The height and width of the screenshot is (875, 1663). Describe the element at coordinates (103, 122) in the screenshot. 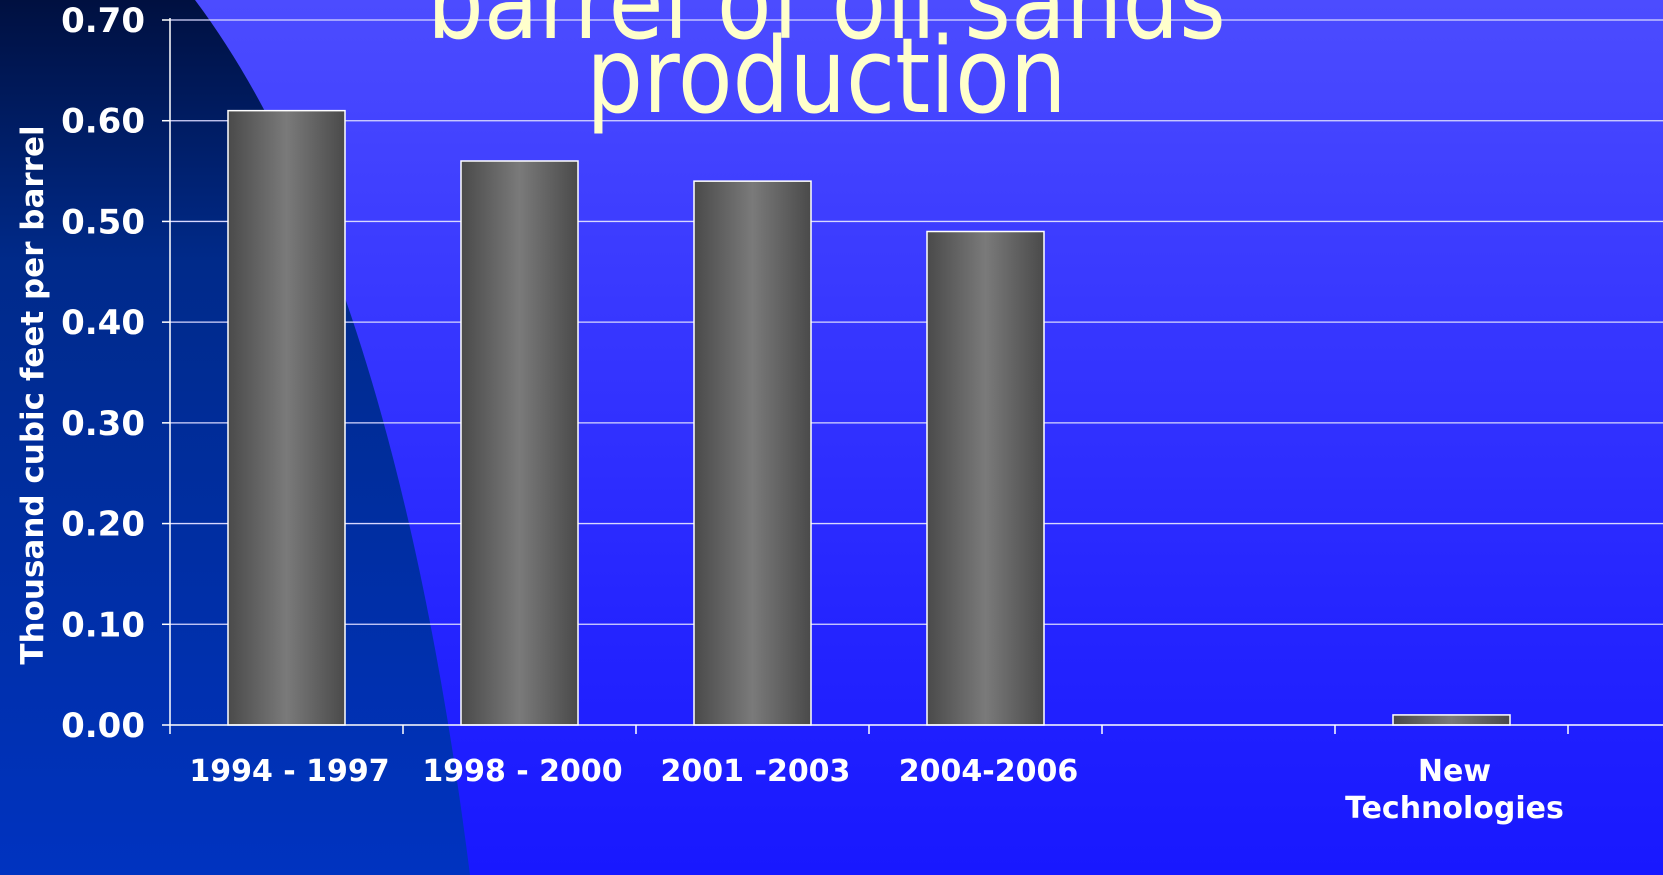

I see `y-tick-label: 0.60` at that location.